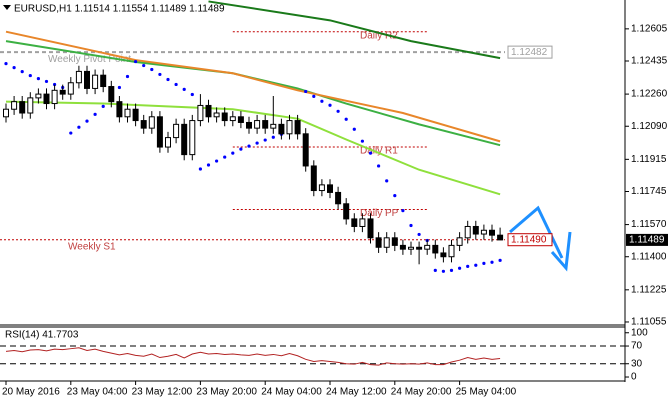 This screenshot has width=668, height=402. What do you see at coordinates (89, 59) in the screenshot?
I see `pivot-label: Weekly Pivot Point` at bounding box center [89, 59].